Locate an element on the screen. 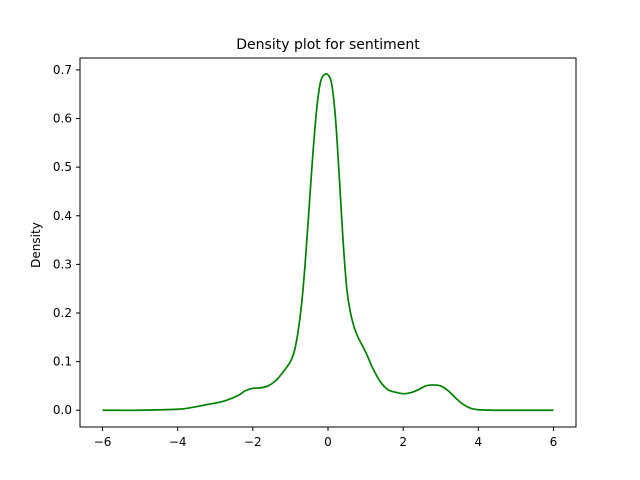  y-tick-label: 0.4 is located at coordinates (62, 216).